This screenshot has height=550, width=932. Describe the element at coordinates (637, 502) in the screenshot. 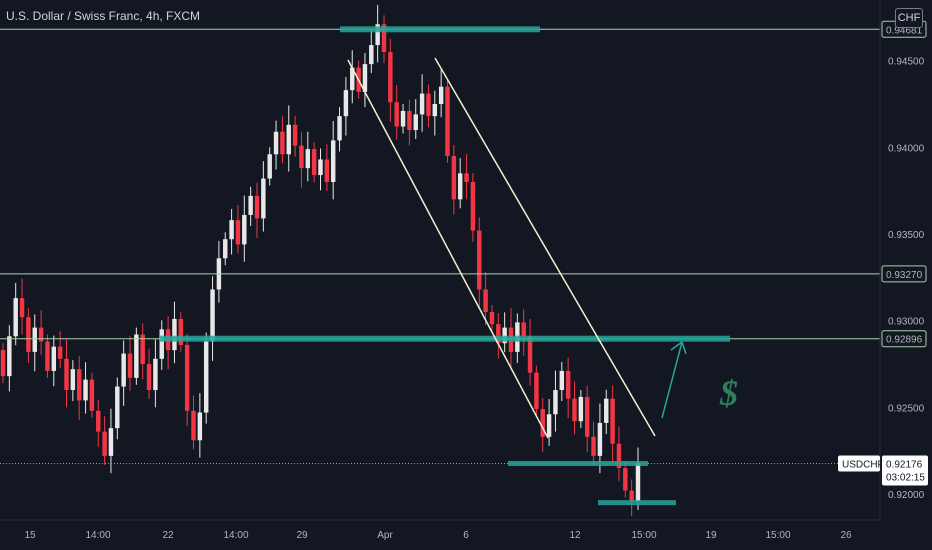

I see `bottom-zone` at that location.